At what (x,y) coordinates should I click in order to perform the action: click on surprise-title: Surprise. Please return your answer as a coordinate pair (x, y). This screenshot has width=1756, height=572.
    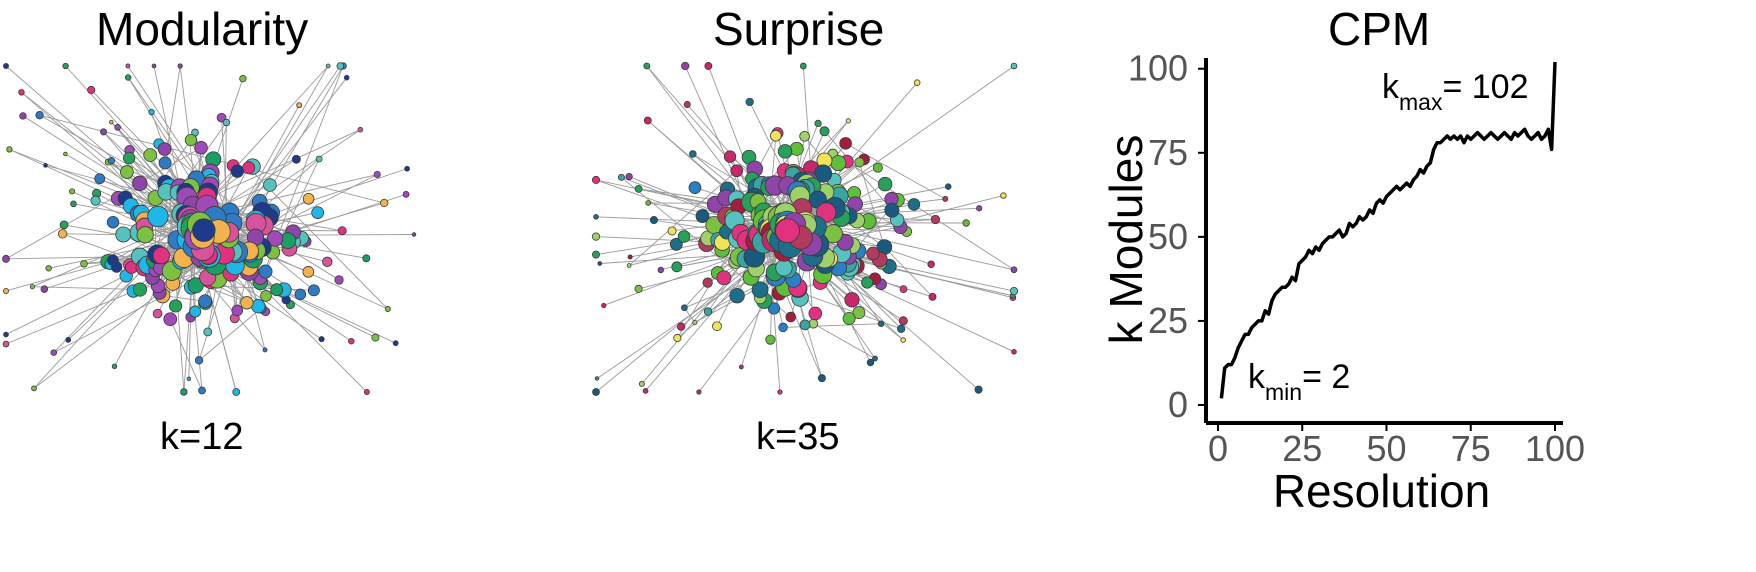
    Looking at the image, I should click on (799, 29).